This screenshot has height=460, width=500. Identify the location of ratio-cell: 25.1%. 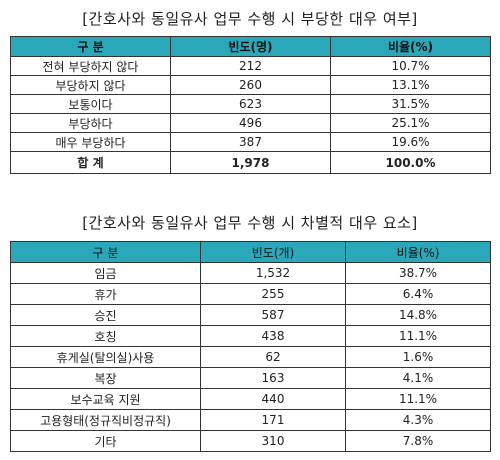
(410, 123).